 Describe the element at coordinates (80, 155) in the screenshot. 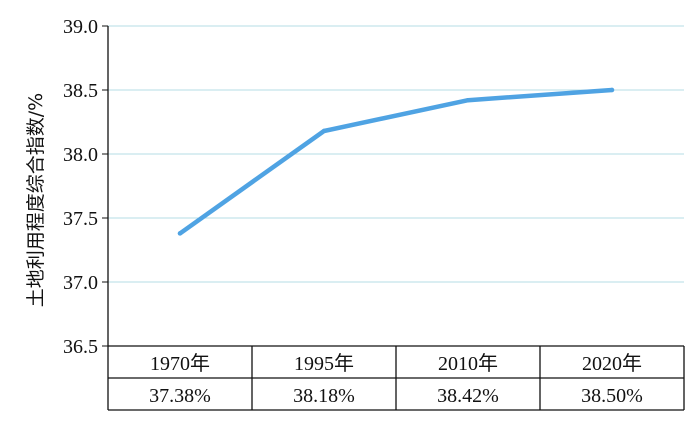

I see `y-tick-label: 38.0` at that location.